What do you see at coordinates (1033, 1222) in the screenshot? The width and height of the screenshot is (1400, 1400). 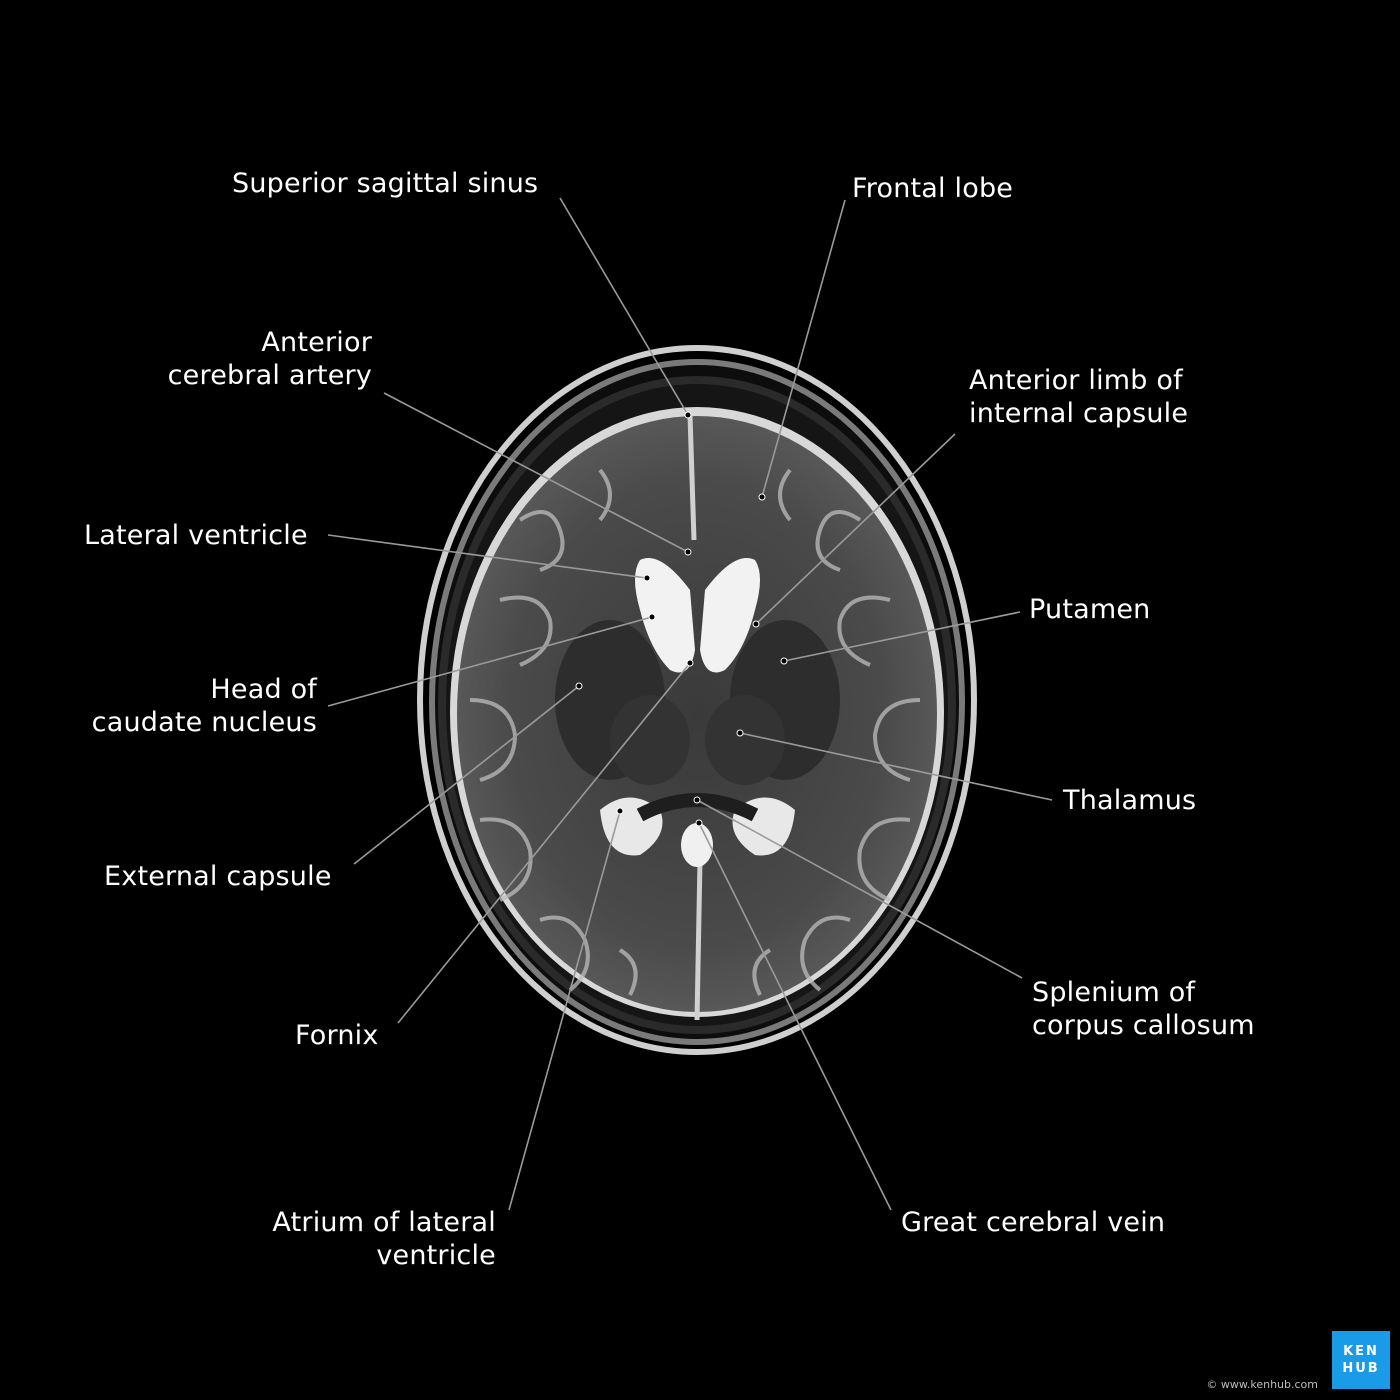 I see `label-great-cerebral-vein: Great cerebral vein` at bounding box center [1033, 1222].